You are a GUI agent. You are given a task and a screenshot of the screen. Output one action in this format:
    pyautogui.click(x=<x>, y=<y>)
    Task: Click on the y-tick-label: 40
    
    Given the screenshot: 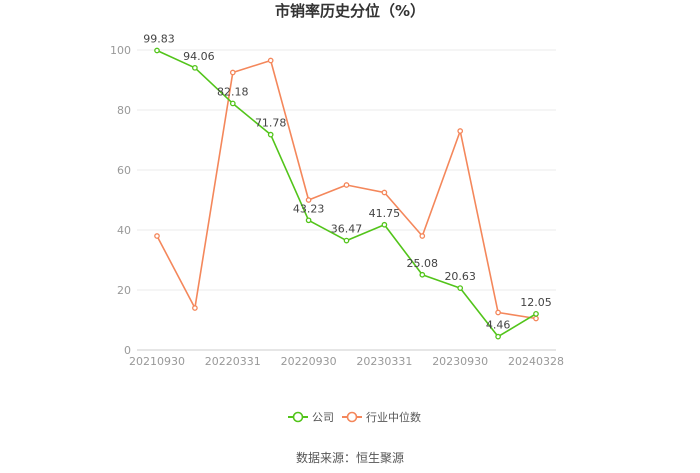 What is the action you would take?
    pyautogui.click(x=124, y=230)
    